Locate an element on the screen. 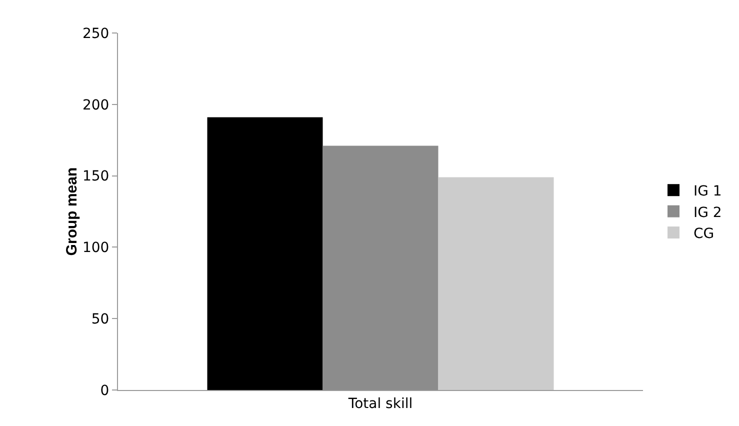 This screenshot has width=739, height=426. y-tick-label: 200 is located at coordinates (96, 105).